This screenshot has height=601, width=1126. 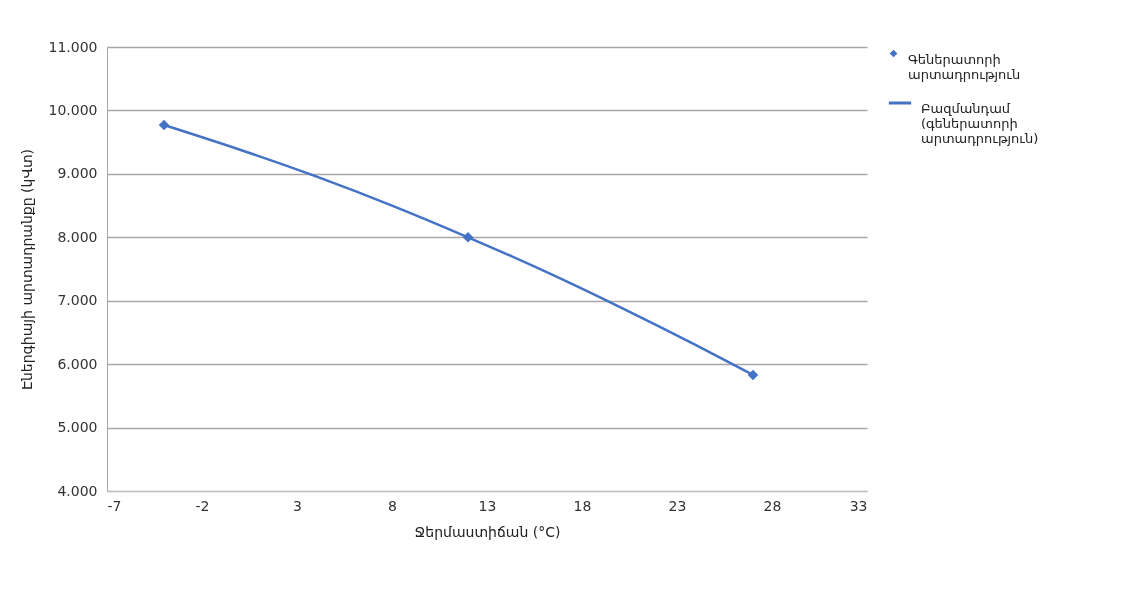 I want to click on y-axis-title: Էներգիայի արտադրանքը (կՎտ), so click(x=26, y=269).